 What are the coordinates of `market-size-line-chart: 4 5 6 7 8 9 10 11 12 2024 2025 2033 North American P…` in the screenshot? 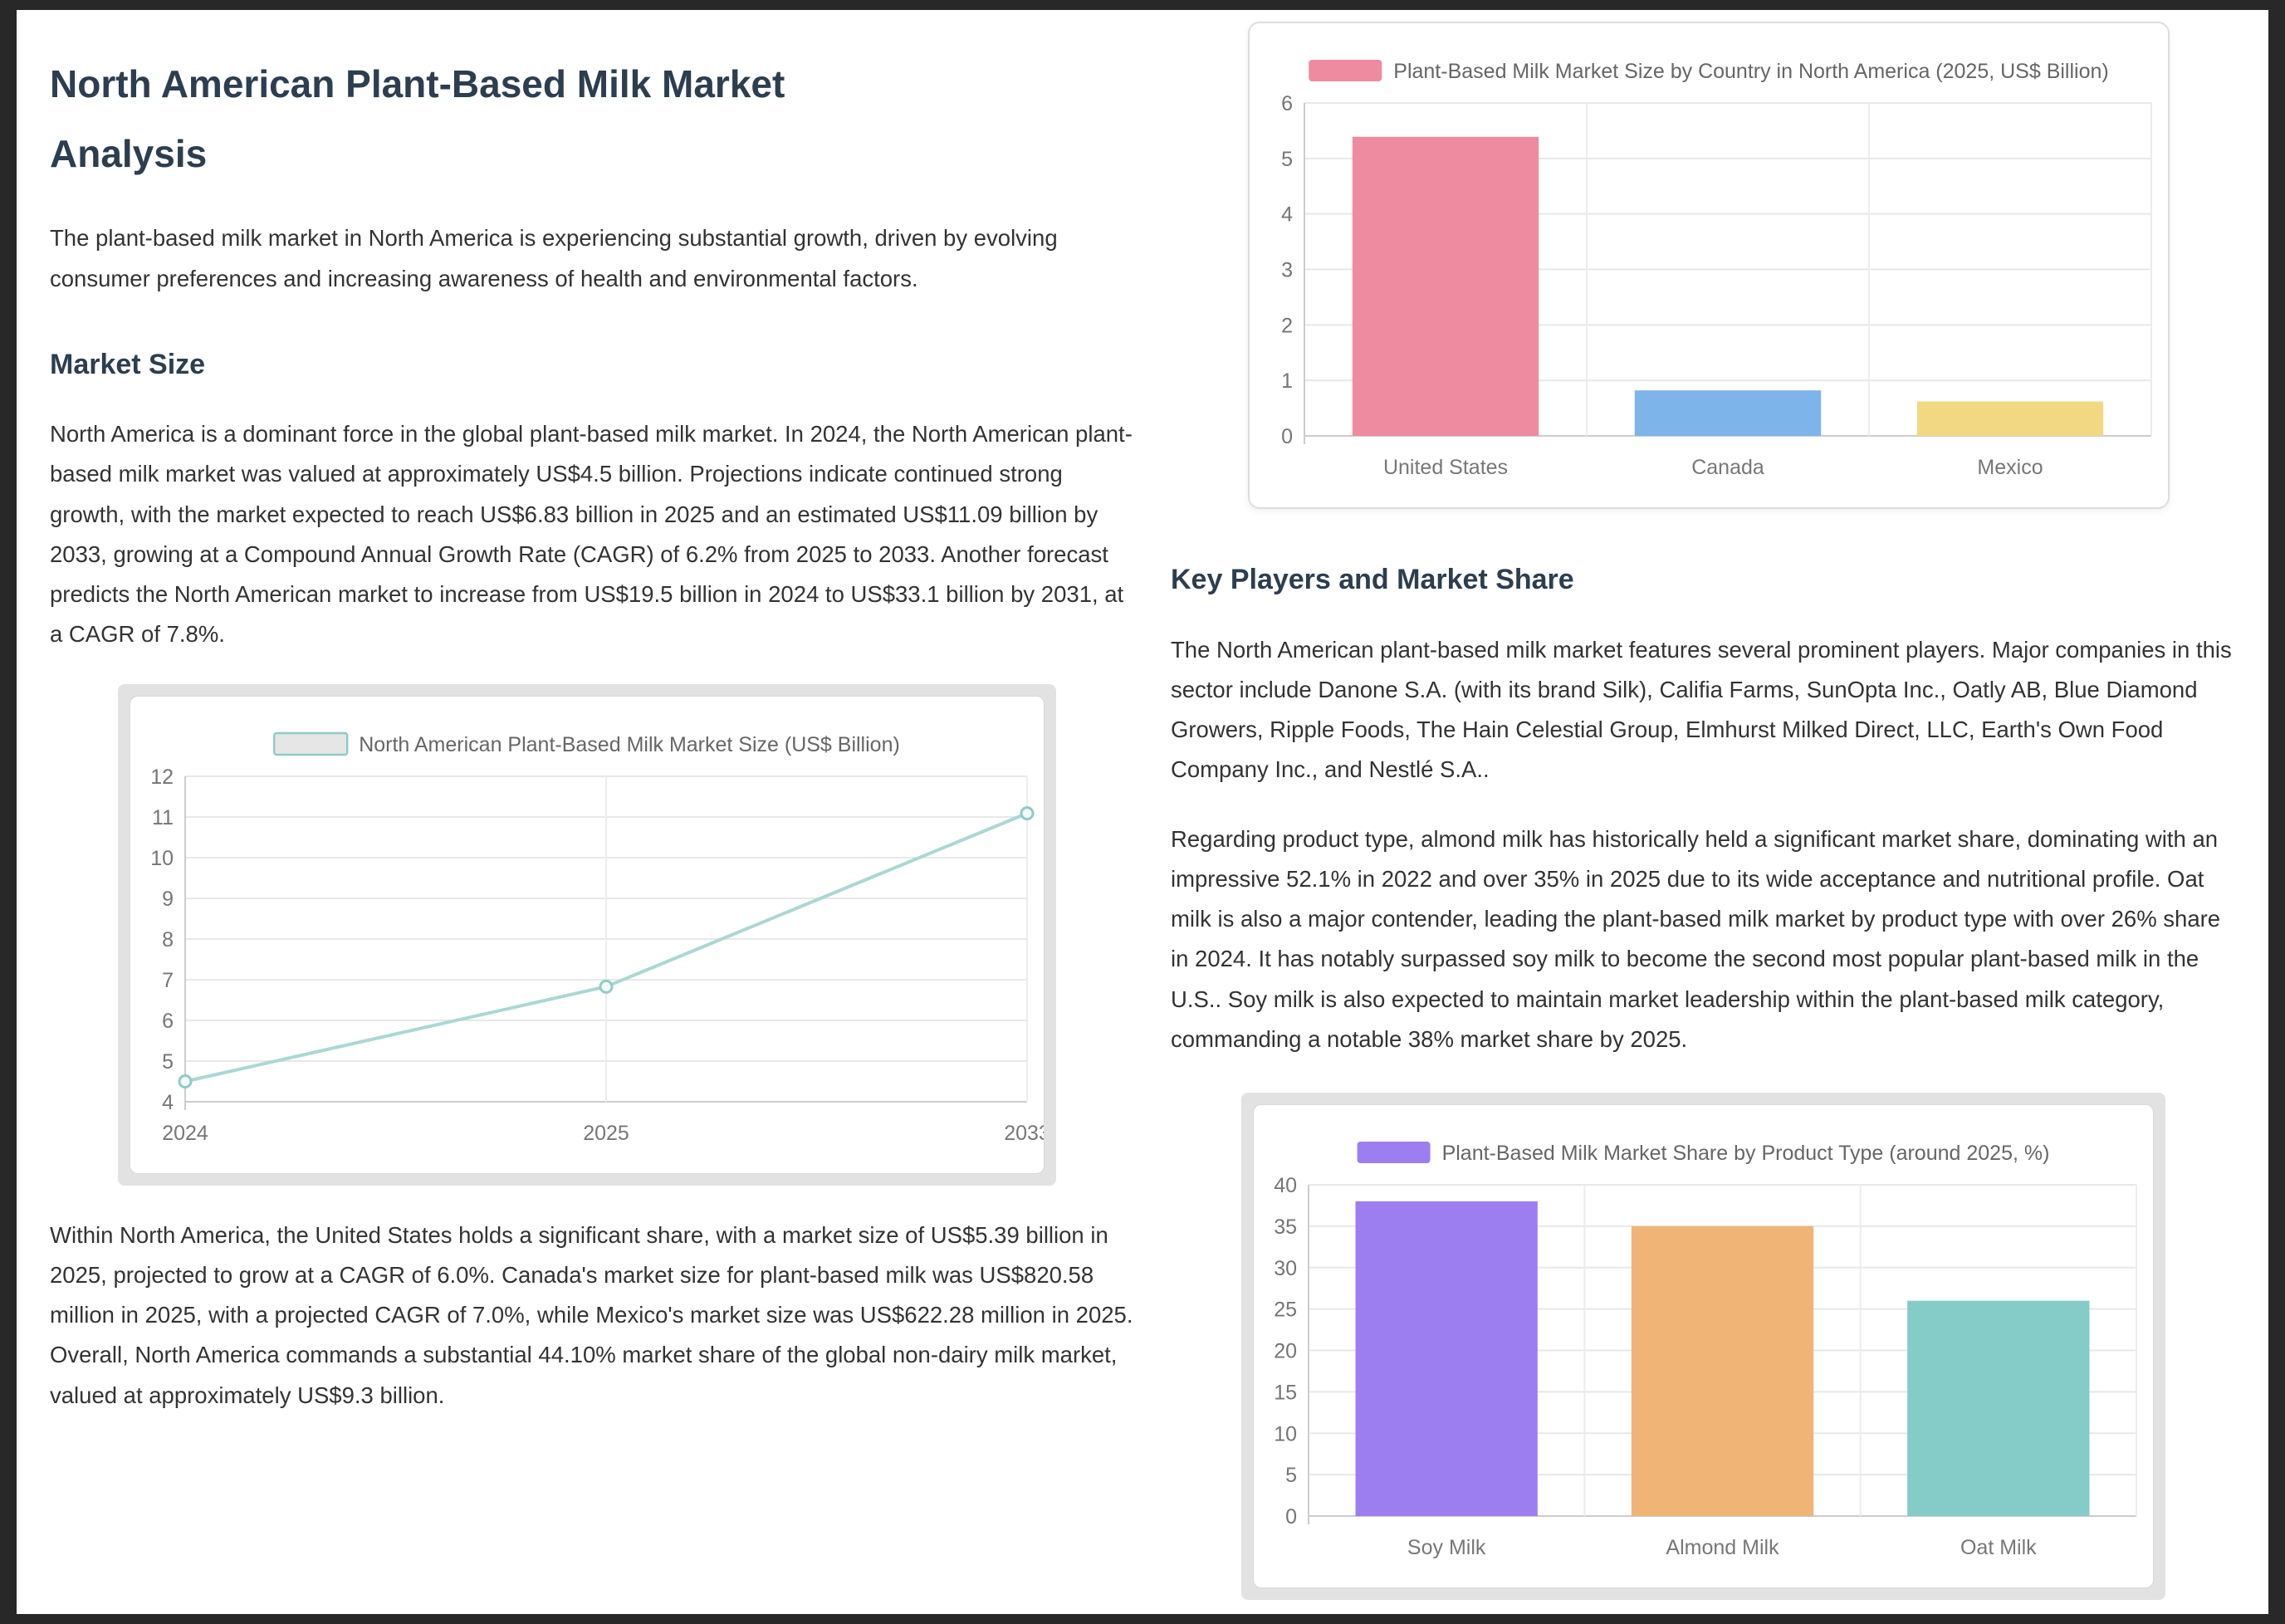 It's located at (597, 938).